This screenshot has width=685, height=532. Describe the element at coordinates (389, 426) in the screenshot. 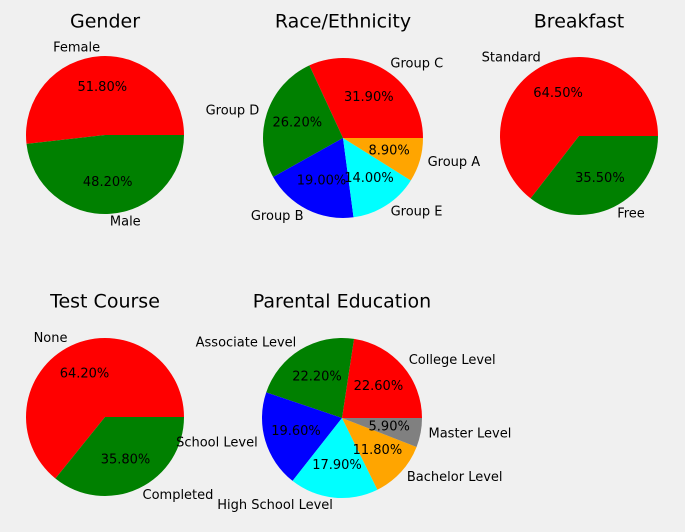

I see `pct-label-master-level: 5.90%` at that location.